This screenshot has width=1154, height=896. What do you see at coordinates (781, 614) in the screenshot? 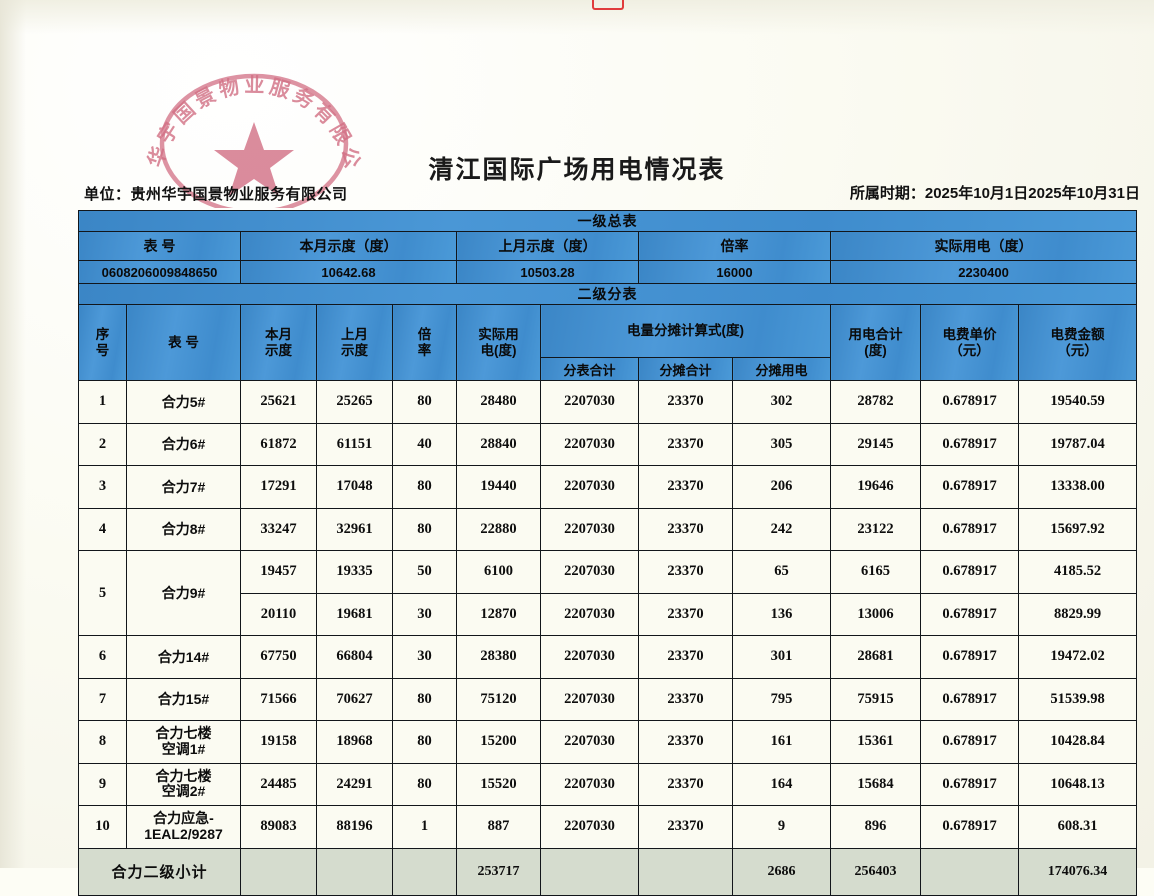
I see `cell-share-use: 136` at bounding box center [781, 614].